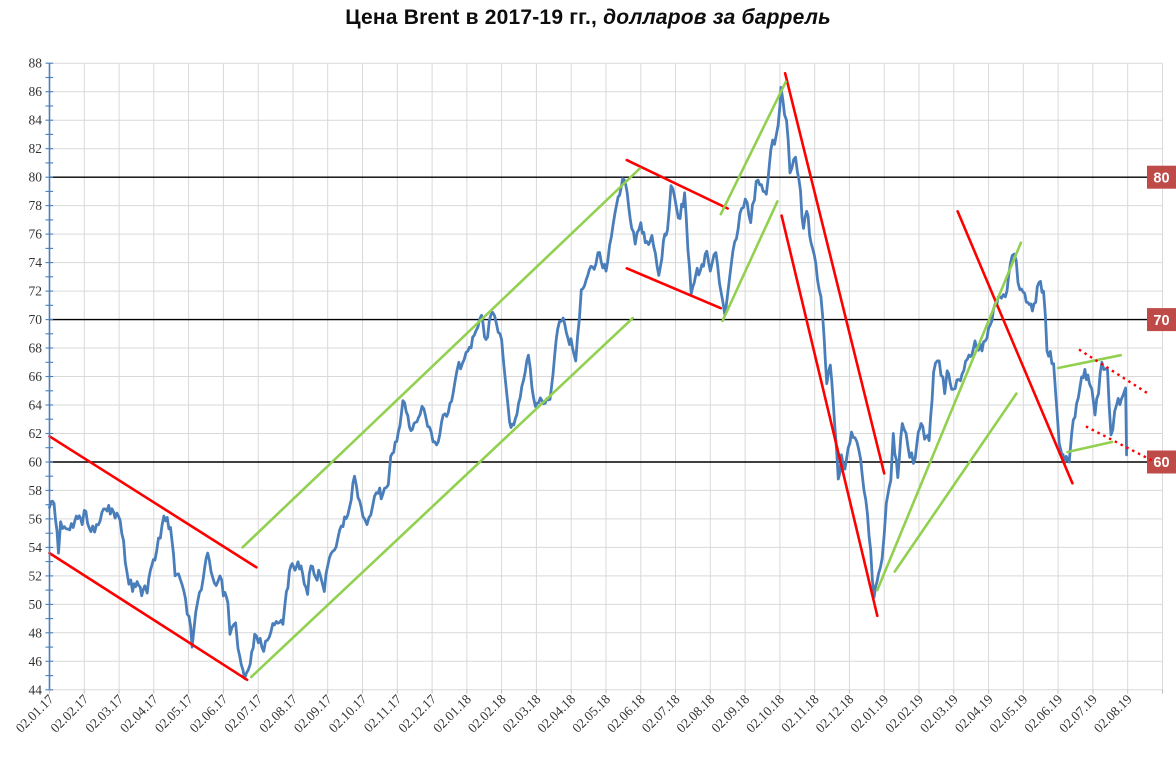 The image size is (1176, 758). What do you see at coordinates (36, 547) in the screenshot?
I see `y-tick-label: 54` at bounding box center [36, 547].